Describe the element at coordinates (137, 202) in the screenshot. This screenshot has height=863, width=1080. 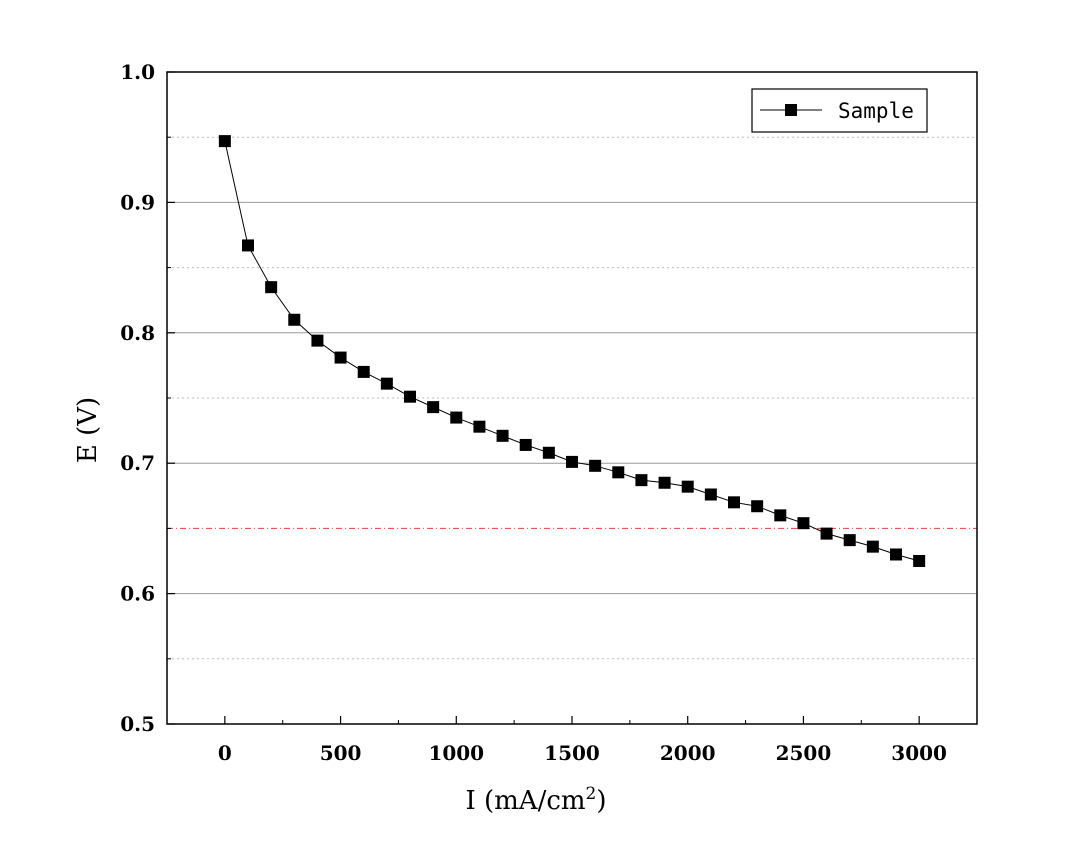
I see `y-tick-label: 0.9` at that location.